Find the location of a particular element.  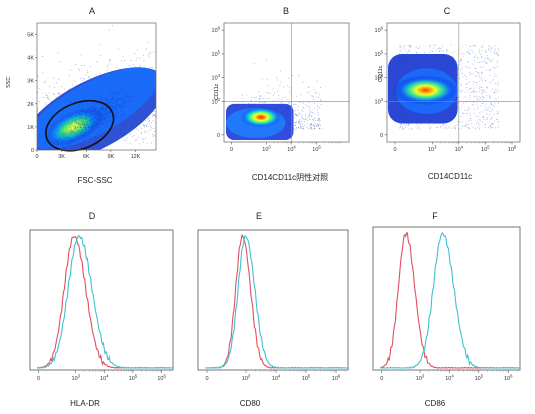

x-tick-label: 9K is located at coordinates (110, 157).